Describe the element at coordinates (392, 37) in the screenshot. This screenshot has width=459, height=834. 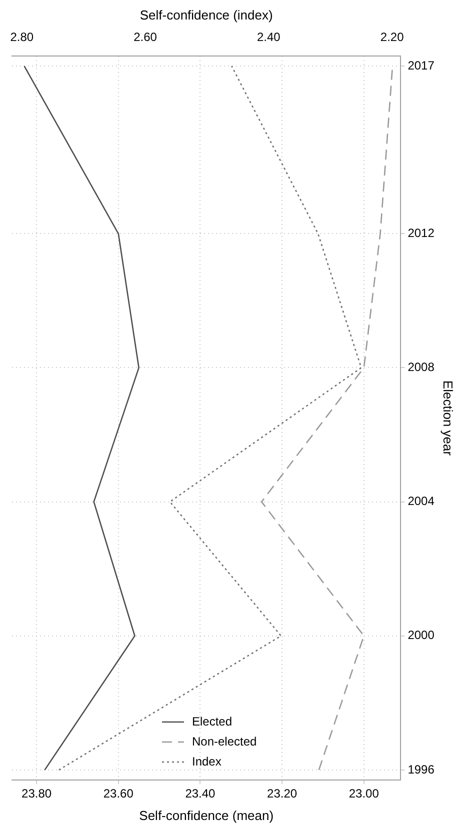
I see `x2-tick-label: 2.20` at that location.